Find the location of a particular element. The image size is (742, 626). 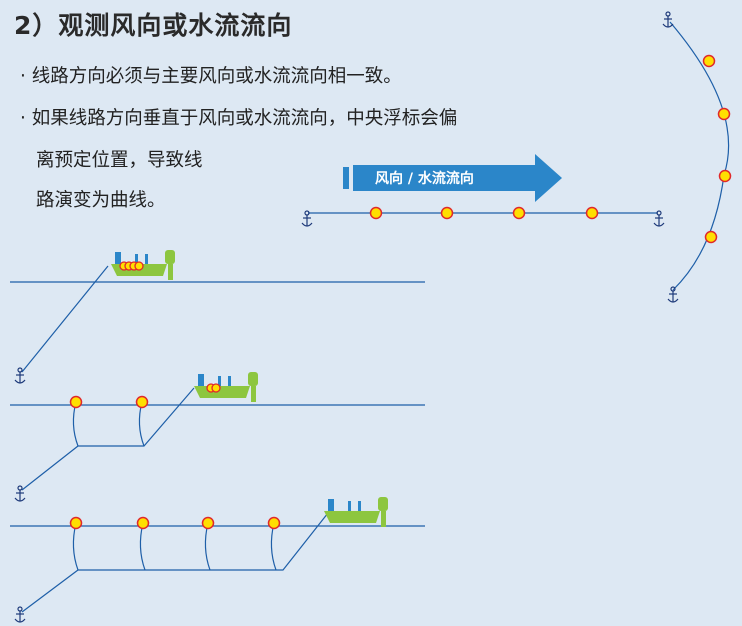

arrow-label: 风向 / 水流流向 is located at coordinates (424, 178).